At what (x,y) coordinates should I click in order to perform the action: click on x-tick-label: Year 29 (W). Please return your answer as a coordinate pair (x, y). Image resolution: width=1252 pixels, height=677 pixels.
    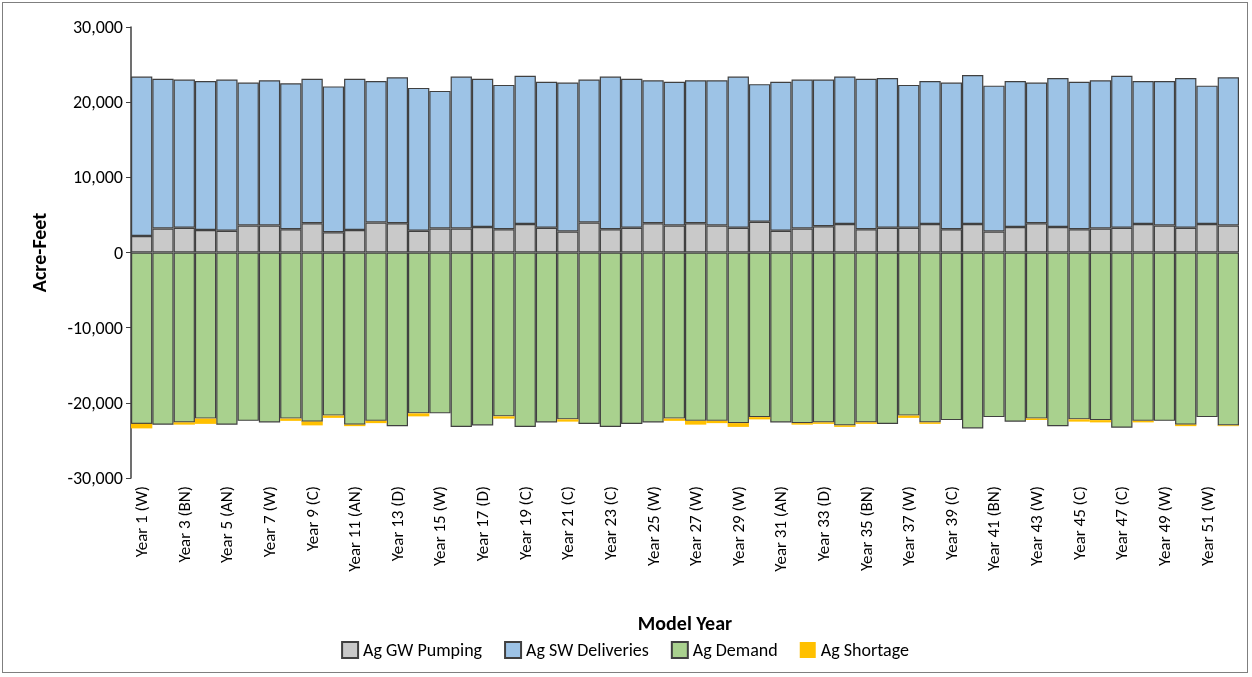
    Looking at the image, I should click on (738, 526).